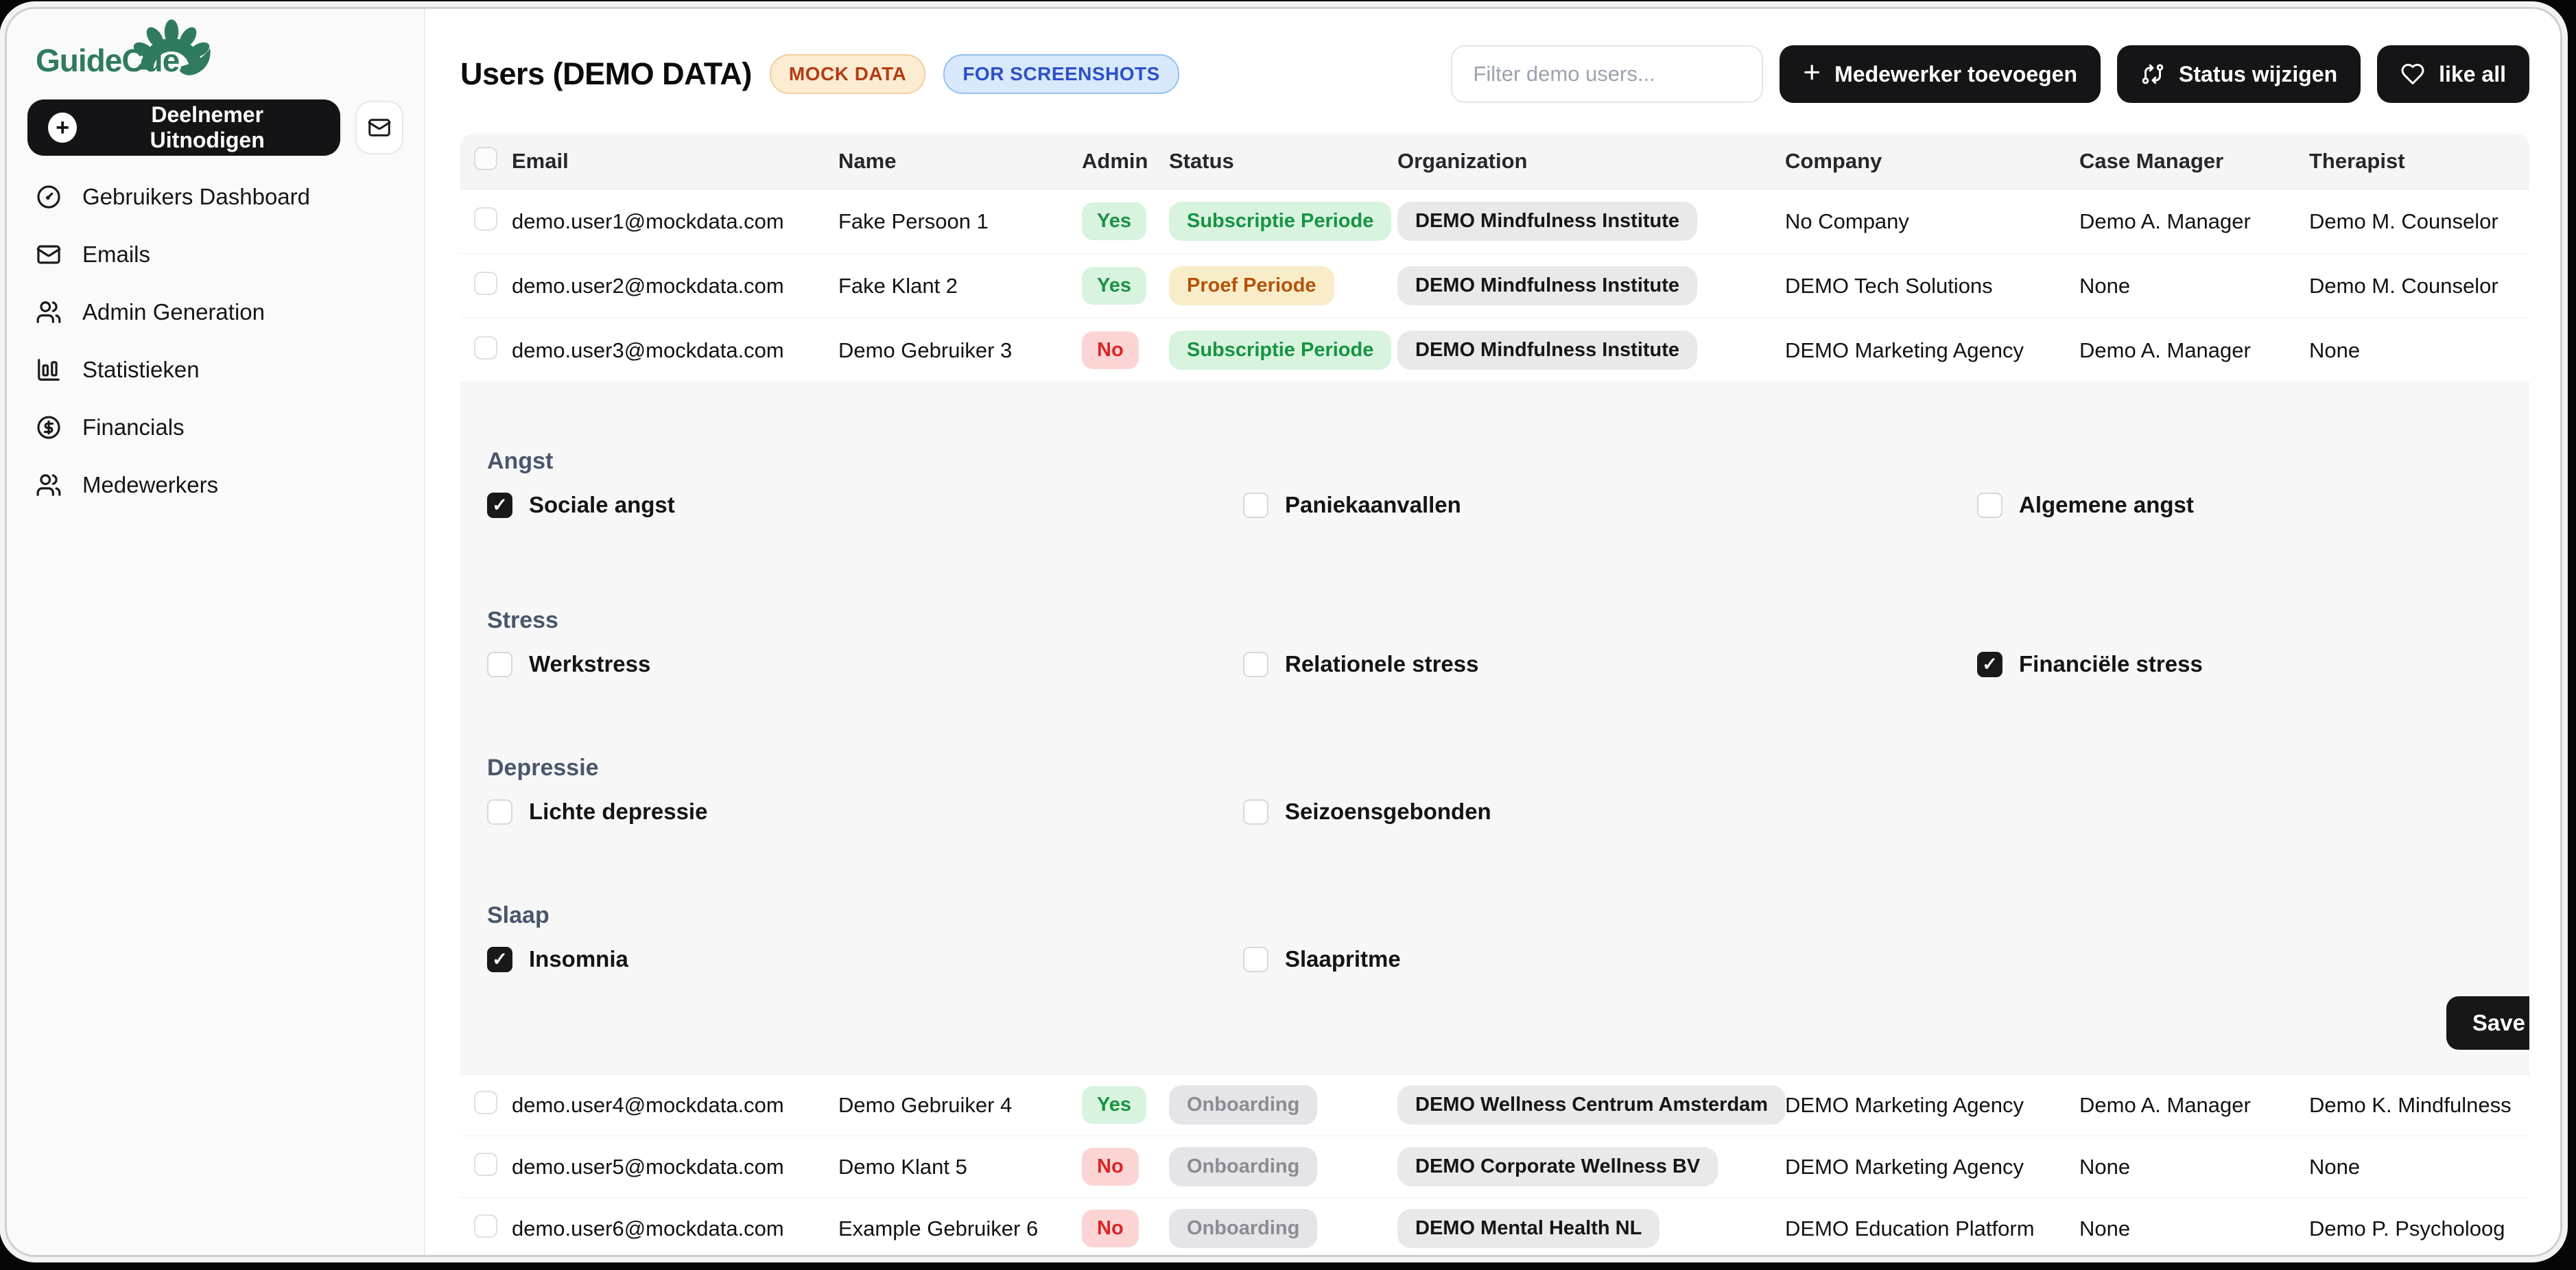  What do you see at coordinates (1280, 221) in the screenshot?
I see `status-badge: Subscriptie Periode` at bounding box center [1280, 221].